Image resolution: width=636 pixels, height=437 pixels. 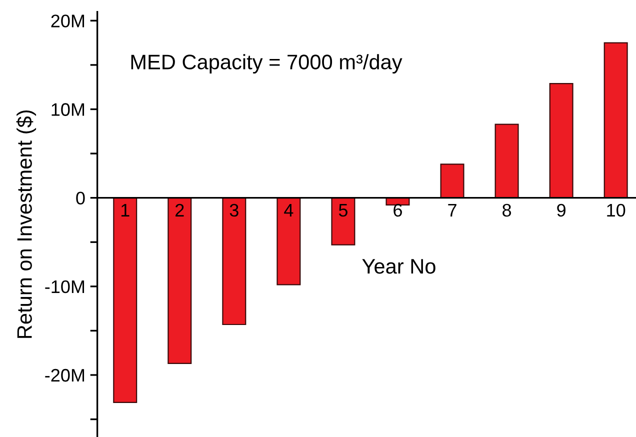 I want to click on y-axis-title: Return on Investment ($), so click(x=26, y=224).